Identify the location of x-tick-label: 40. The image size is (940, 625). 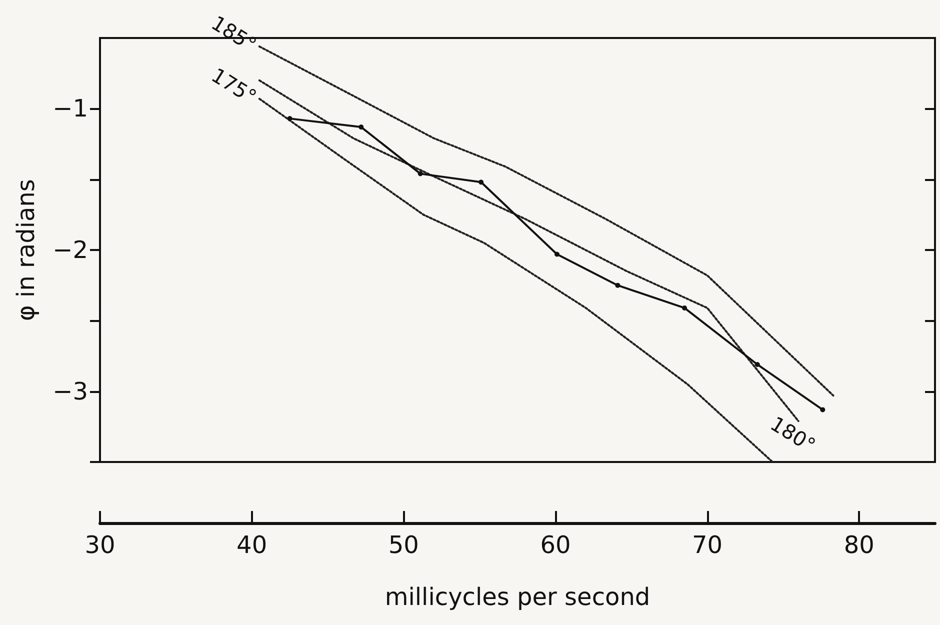
(252, 545).